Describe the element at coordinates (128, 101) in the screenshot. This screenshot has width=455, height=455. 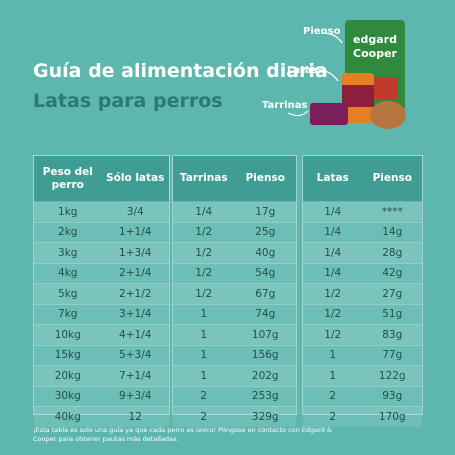
I see `subtitle: Latas para perros` at that location.